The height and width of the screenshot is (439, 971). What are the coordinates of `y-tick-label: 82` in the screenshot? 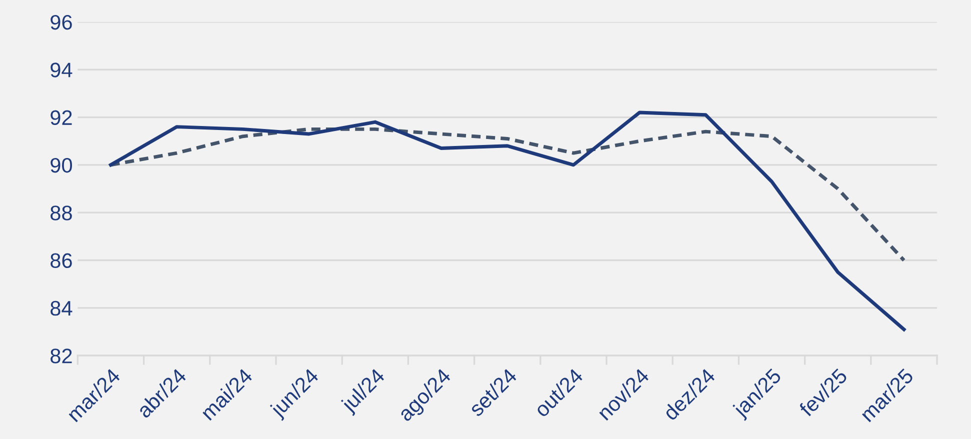 It's located at (61, 356).